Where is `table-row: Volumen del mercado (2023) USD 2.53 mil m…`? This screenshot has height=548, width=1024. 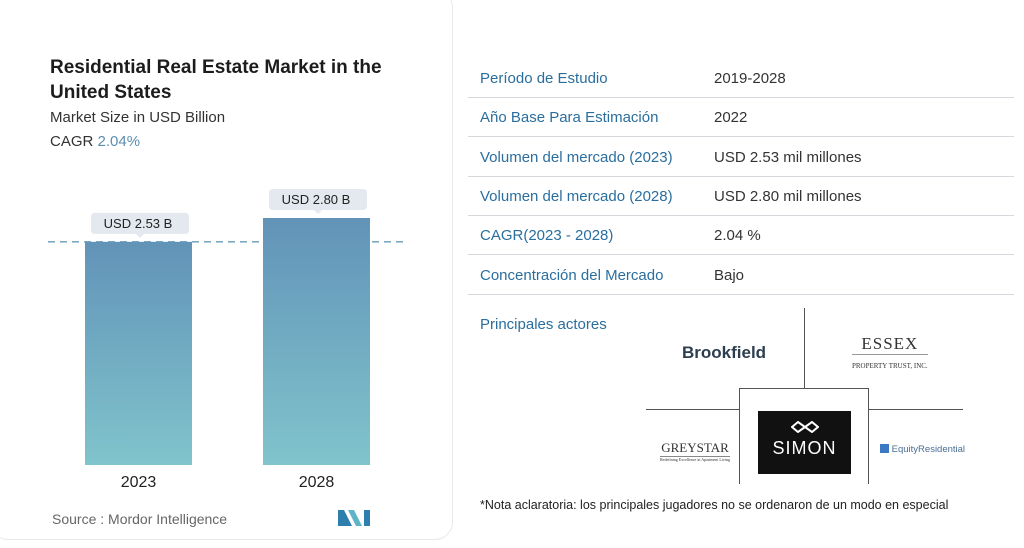
table-row: Volumen del mercado (2023) USD 2.53 mil m… is located at coordinates (741, 157).